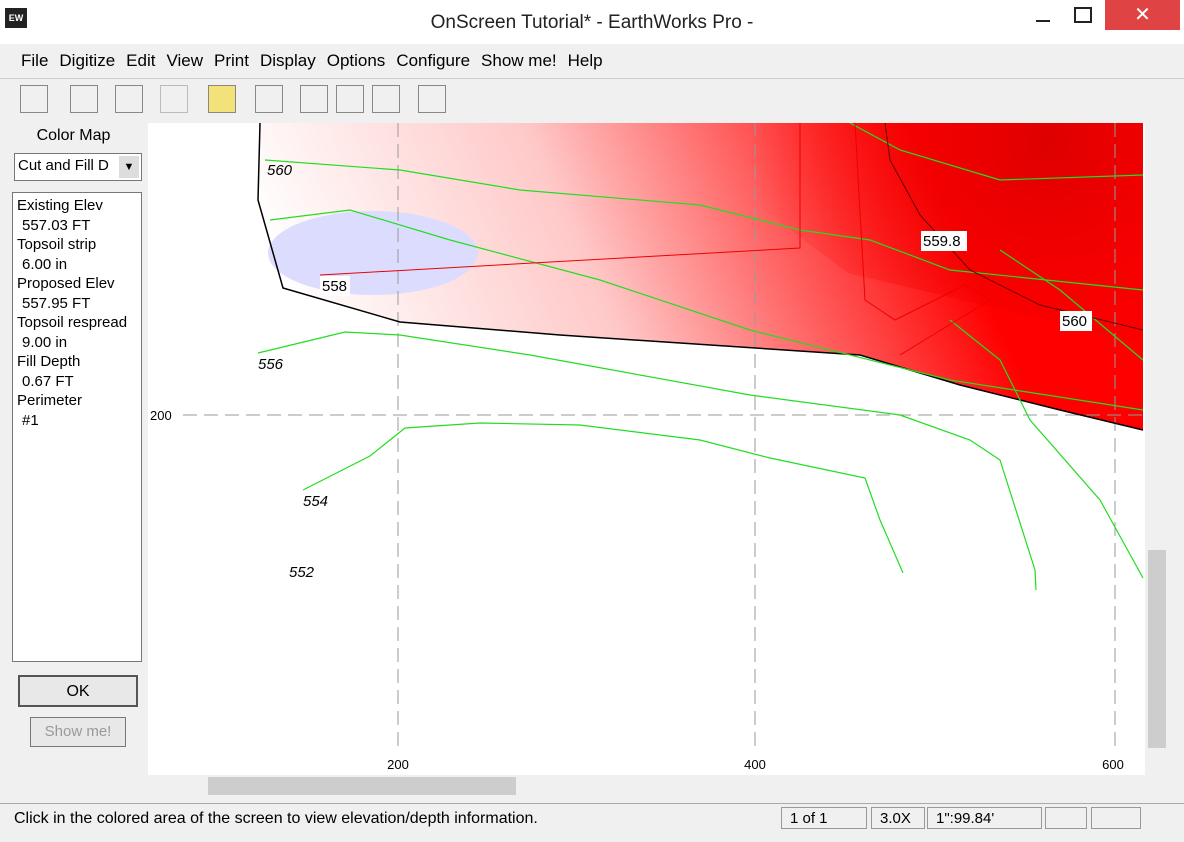 This screenshot has height=842, width=1184. What do you see at coordinates (50, 400) in the screenshot?
I see `info-line: Perimeter` at bounding box center [50, 400].